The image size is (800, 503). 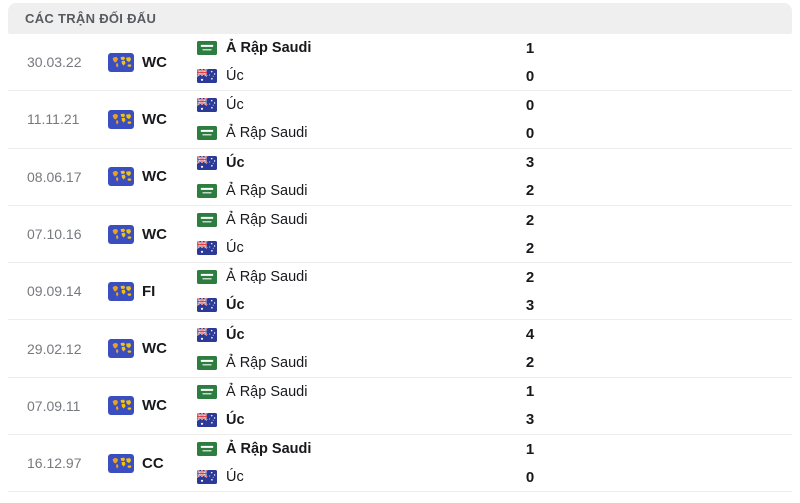 I want to click on competition: FI, so click(x=152, y=291).